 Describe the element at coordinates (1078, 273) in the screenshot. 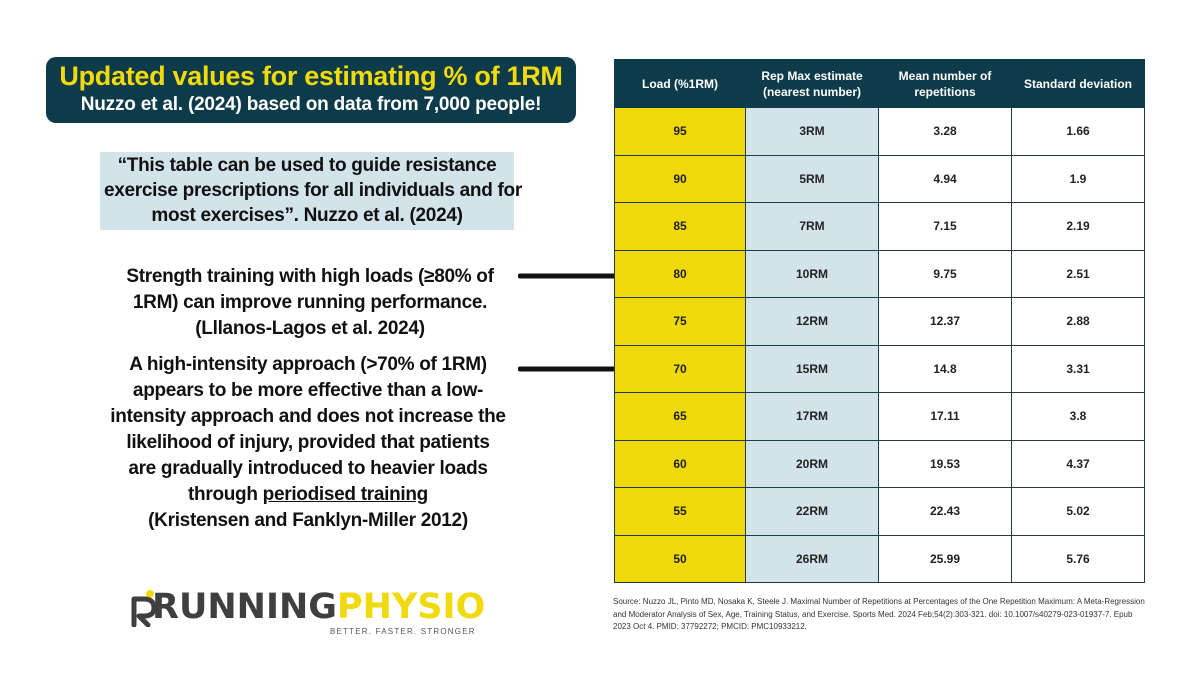

I see `cell-sd: 2.51` at that location.